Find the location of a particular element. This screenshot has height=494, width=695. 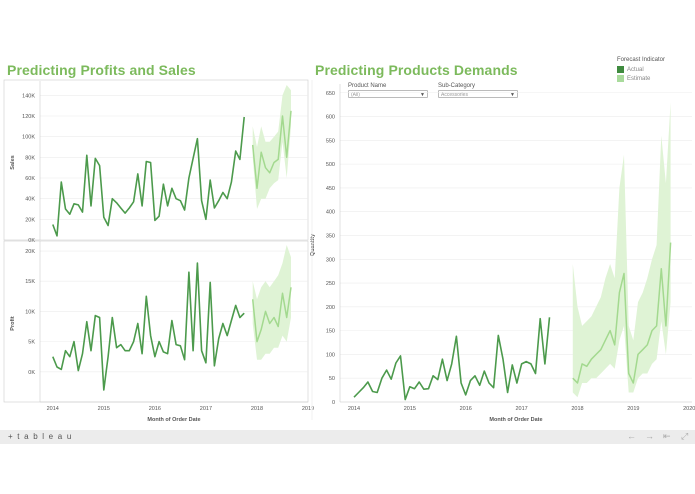

y-tick-label: 60K is located at coordinates (30, 179).